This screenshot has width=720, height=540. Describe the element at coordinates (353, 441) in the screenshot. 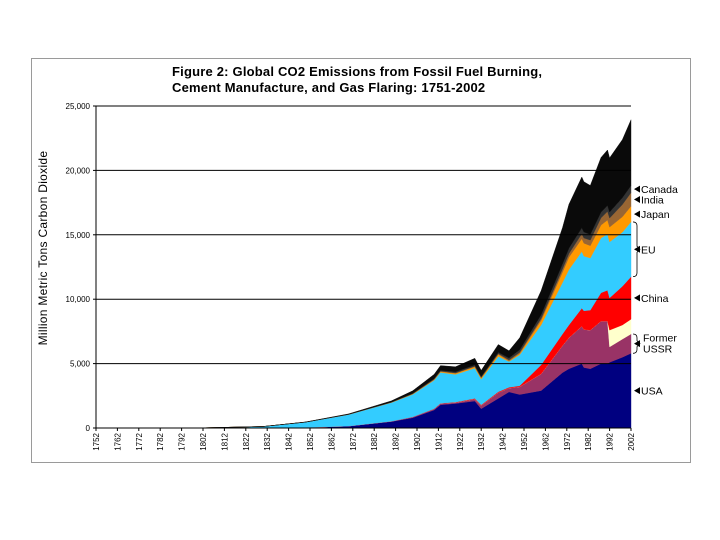

I see `x-tick-label: 1872` at that location.